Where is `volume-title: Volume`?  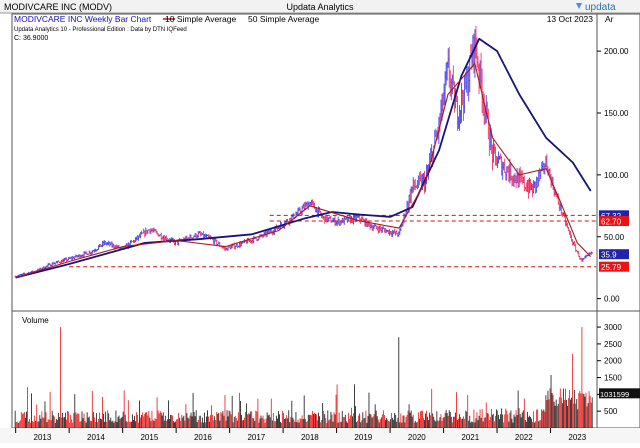
volume-title: Volume is located at coordinates (35, 320).